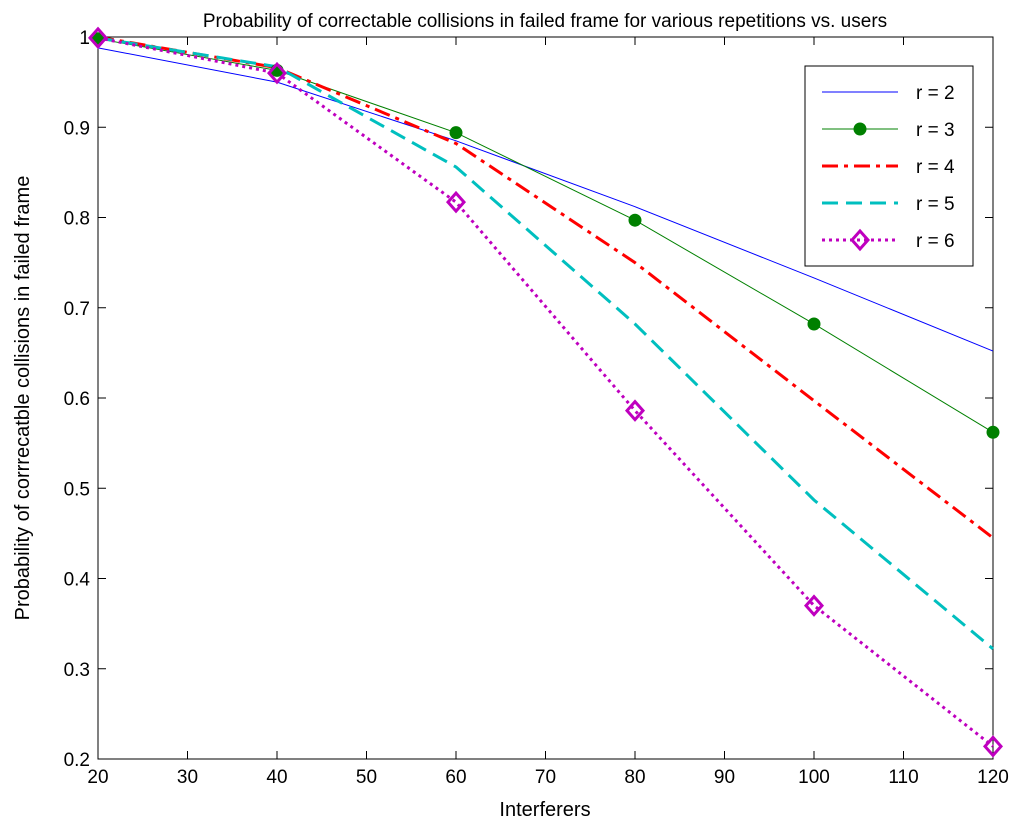  I want to click on legend-item: r = 6, so click(888, 240).